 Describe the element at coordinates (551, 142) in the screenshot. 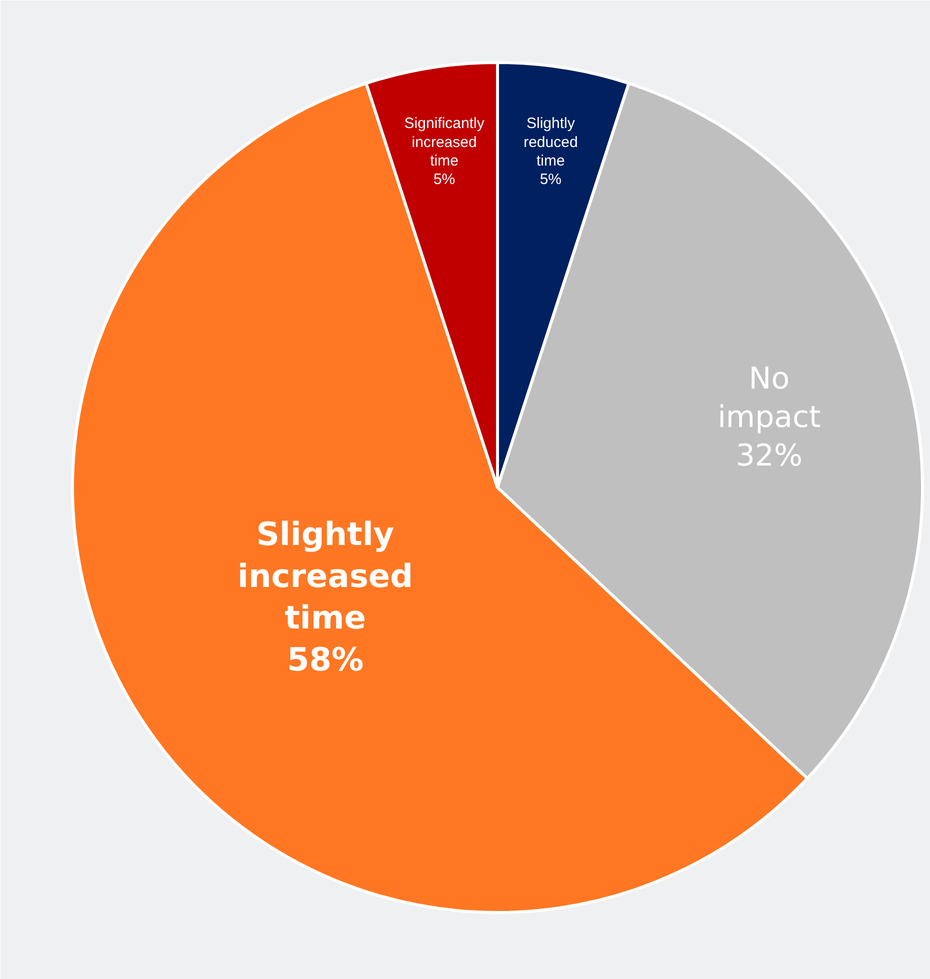

I see `slice-label: Slightly reduced time` at that location.